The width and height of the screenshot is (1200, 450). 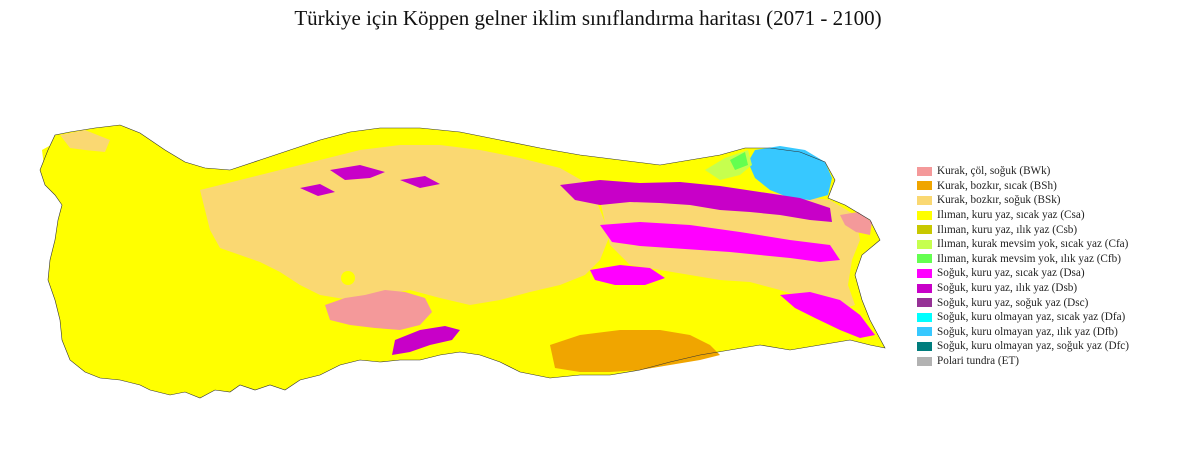 I want to click on legend-label: Ilıman, kuru yaz, ılık yaz (Csb), so click(x=1007, y=229).